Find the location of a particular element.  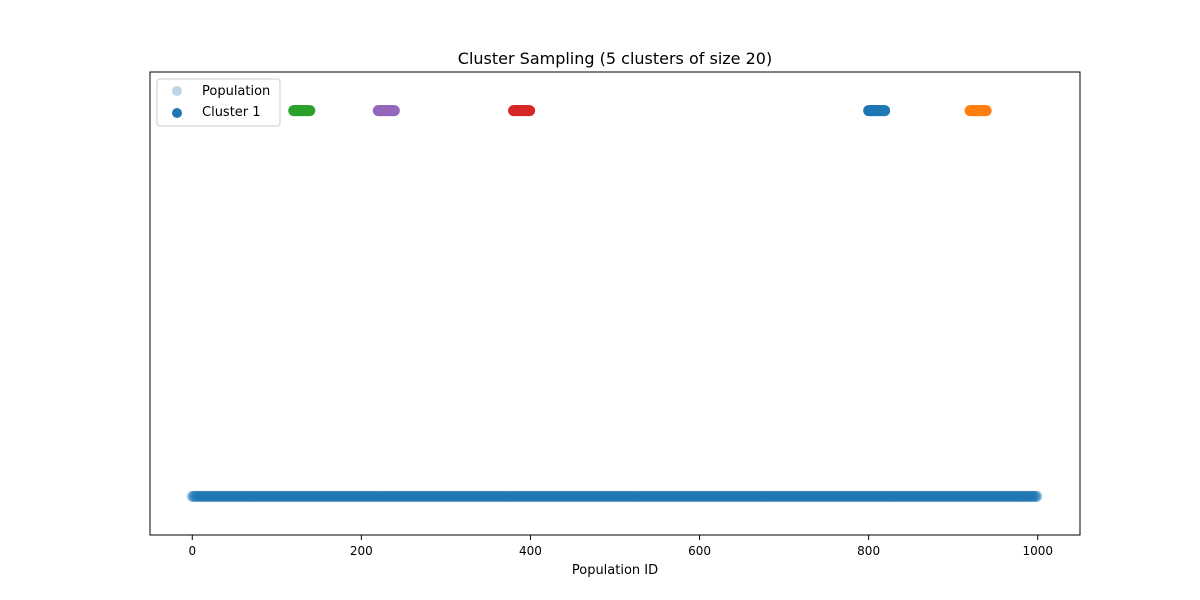

x-tick-label: 1000 is located at coordinates (1037, 551).